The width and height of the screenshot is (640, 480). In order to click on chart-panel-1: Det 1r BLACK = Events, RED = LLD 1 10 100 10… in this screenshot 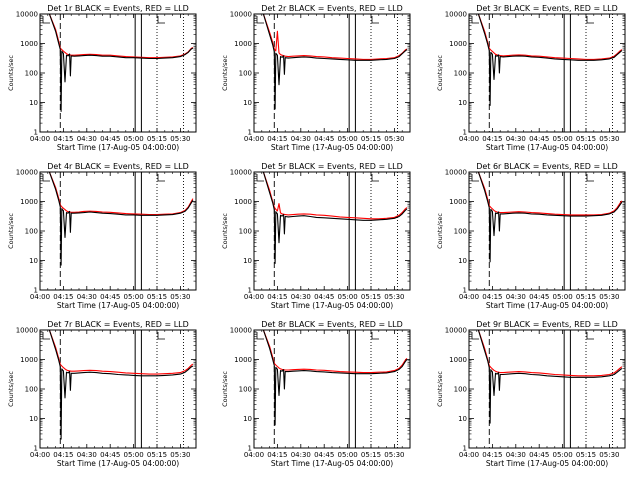, I will do `click(102, 78)`.